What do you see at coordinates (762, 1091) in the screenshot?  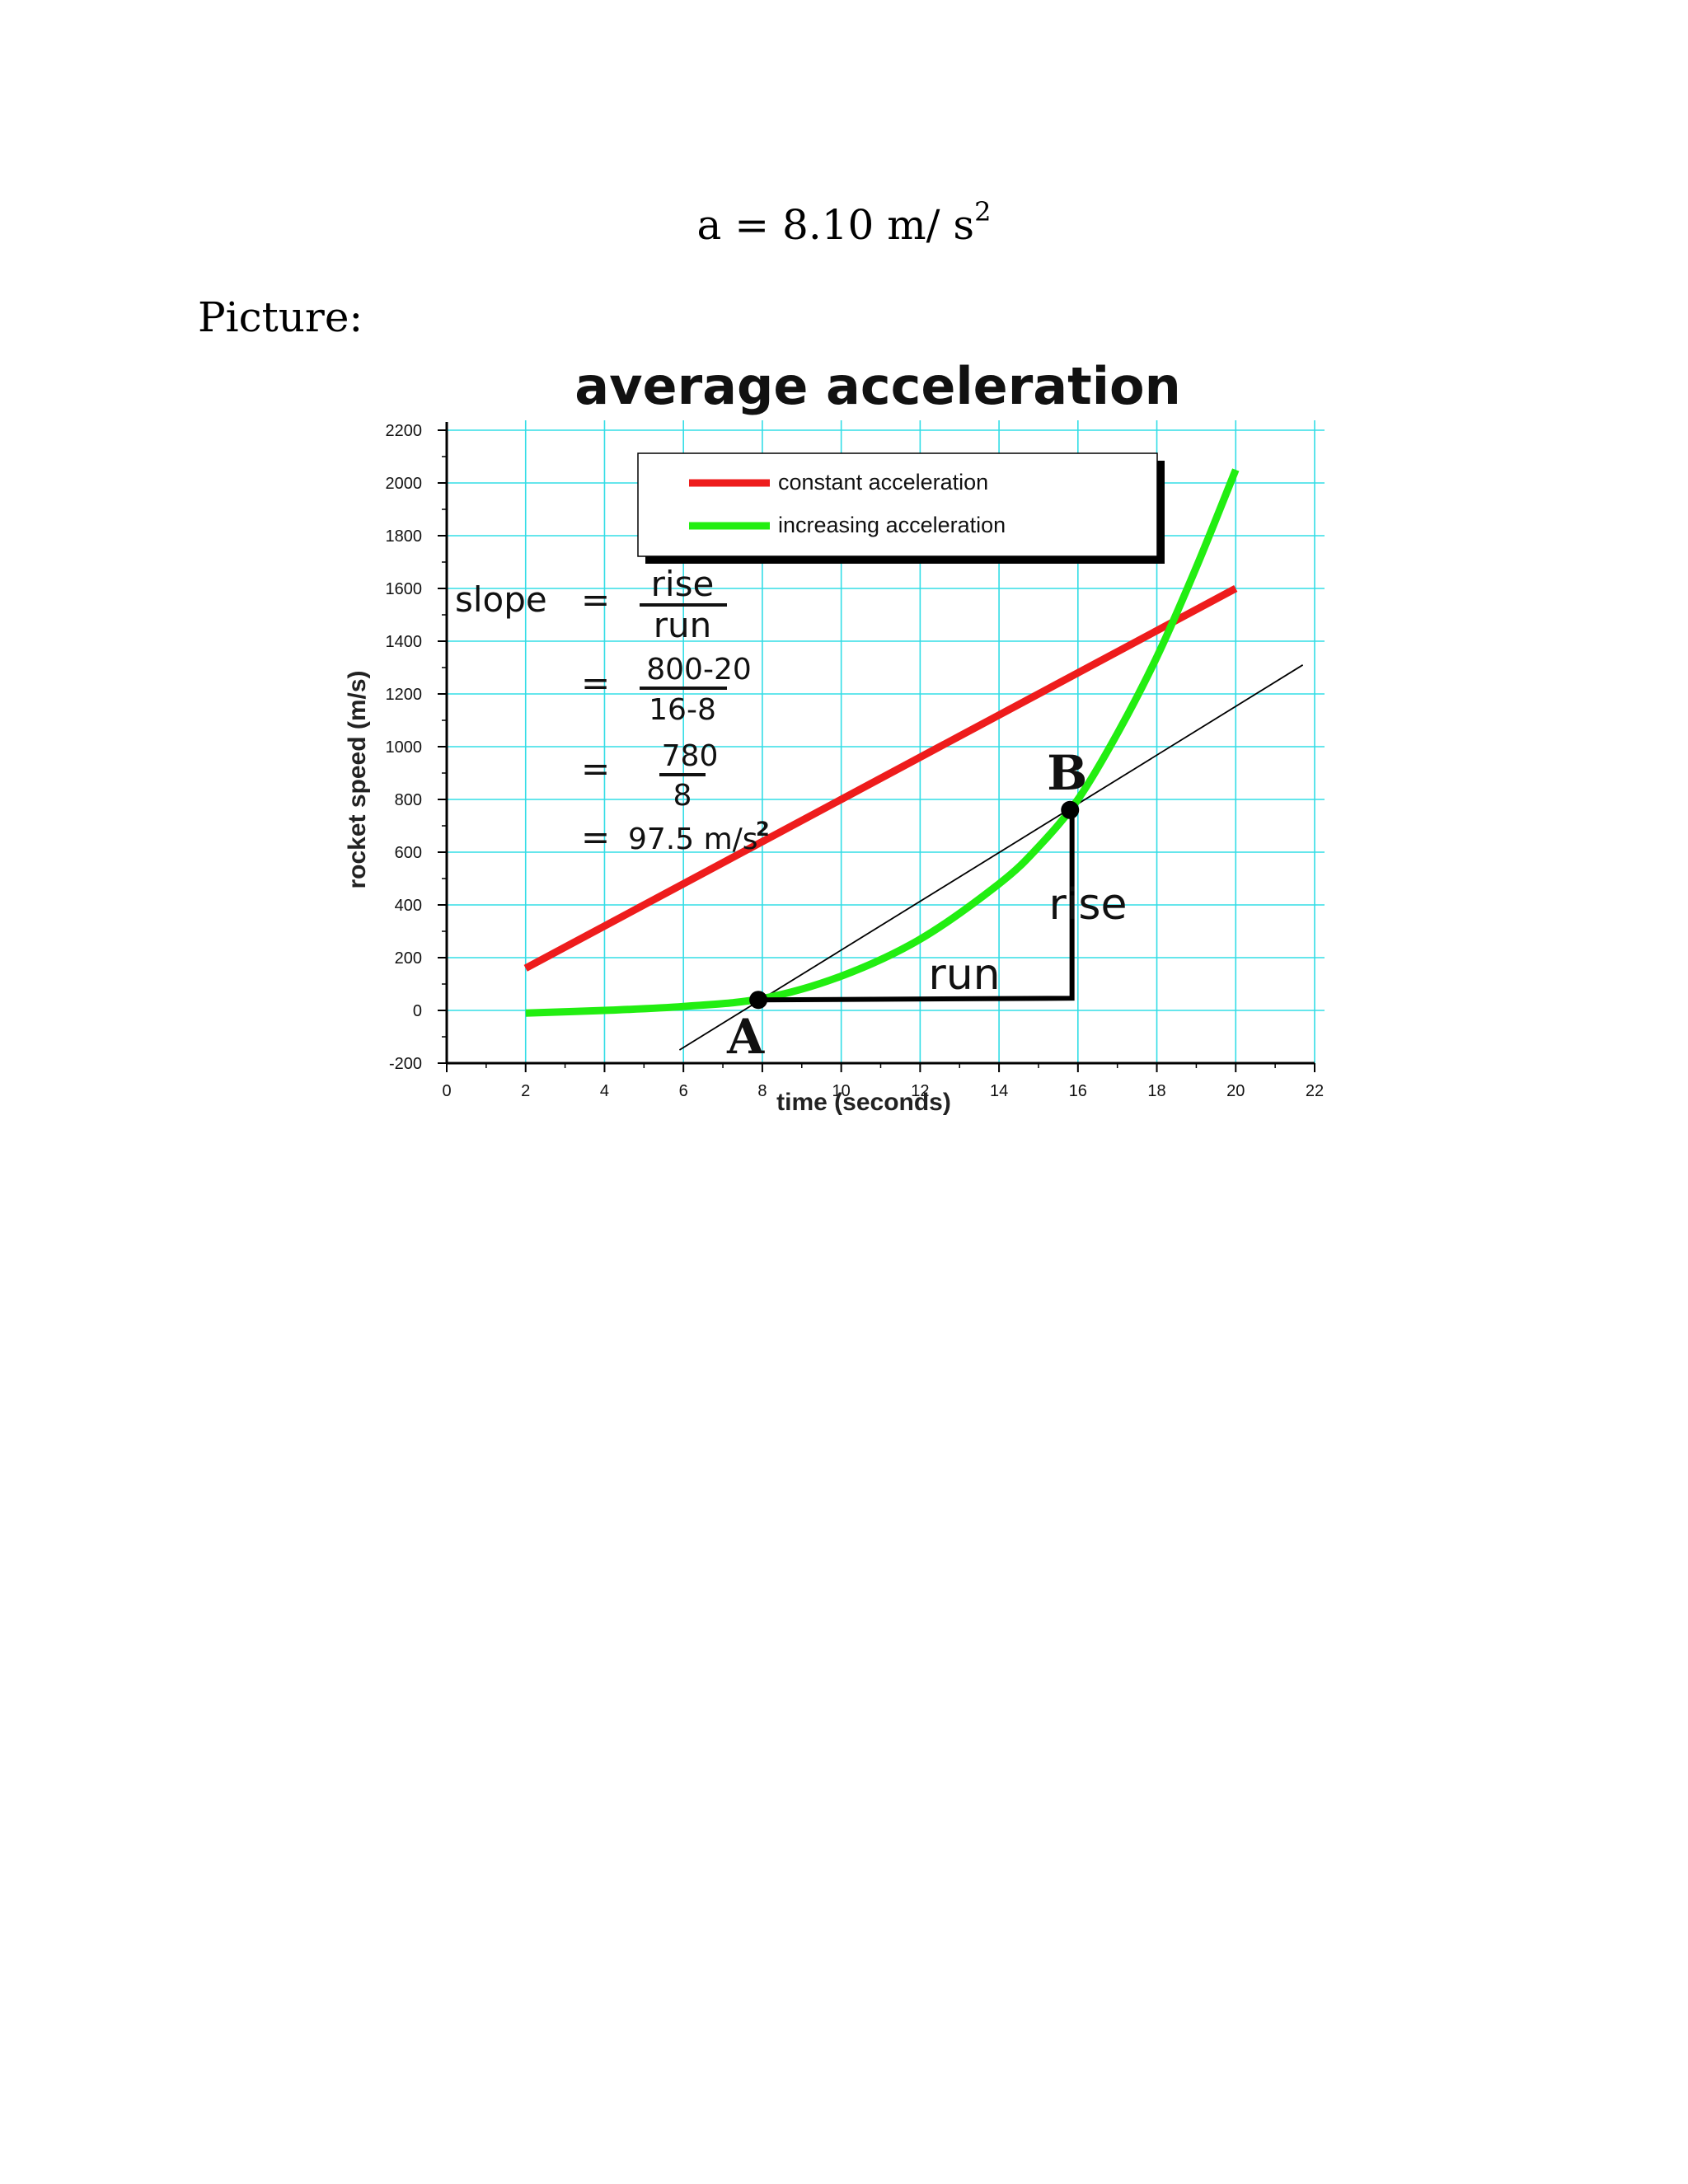 I see `x-tick-label: 8` at bounding box center [762, 1091].